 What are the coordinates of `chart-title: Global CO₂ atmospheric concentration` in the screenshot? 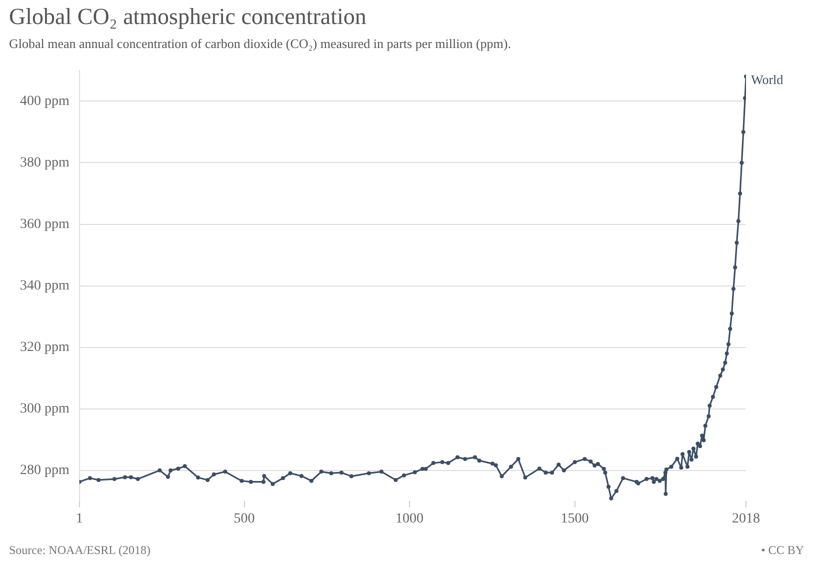 It's located at (187, 17).